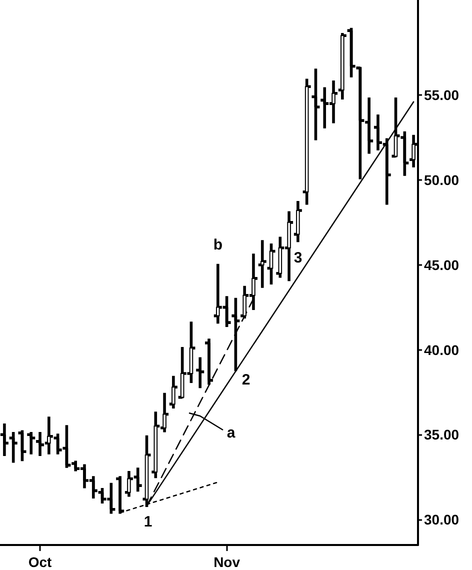 The width and height of the screenshot is (472, 570). I want to click on y-tick-label: 55.00, so click(442, 95).